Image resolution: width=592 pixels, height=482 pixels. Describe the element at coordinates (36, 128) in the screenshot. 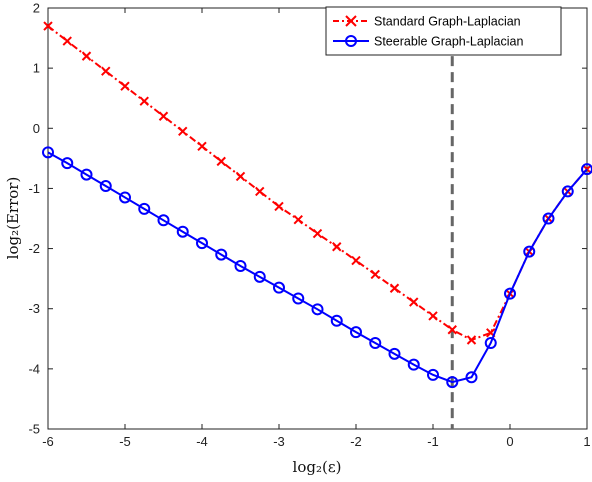

I see `y-tick-label: 0` at that location.